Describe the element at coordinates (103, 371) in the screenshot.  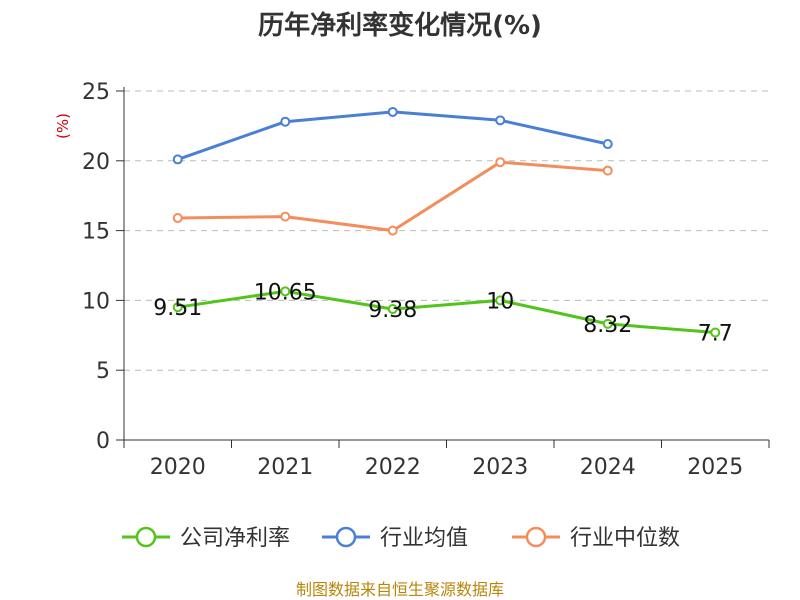
I see `y-tick-label-1: 5` at that location.